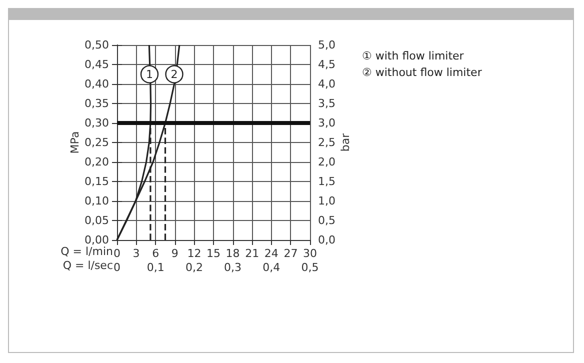 This screenshot has width=584, height=363. What do you see at coordinates (96, 240) in the screenshot?
I see `y-tick-label: 0,00` at bounding box center [96, 240].